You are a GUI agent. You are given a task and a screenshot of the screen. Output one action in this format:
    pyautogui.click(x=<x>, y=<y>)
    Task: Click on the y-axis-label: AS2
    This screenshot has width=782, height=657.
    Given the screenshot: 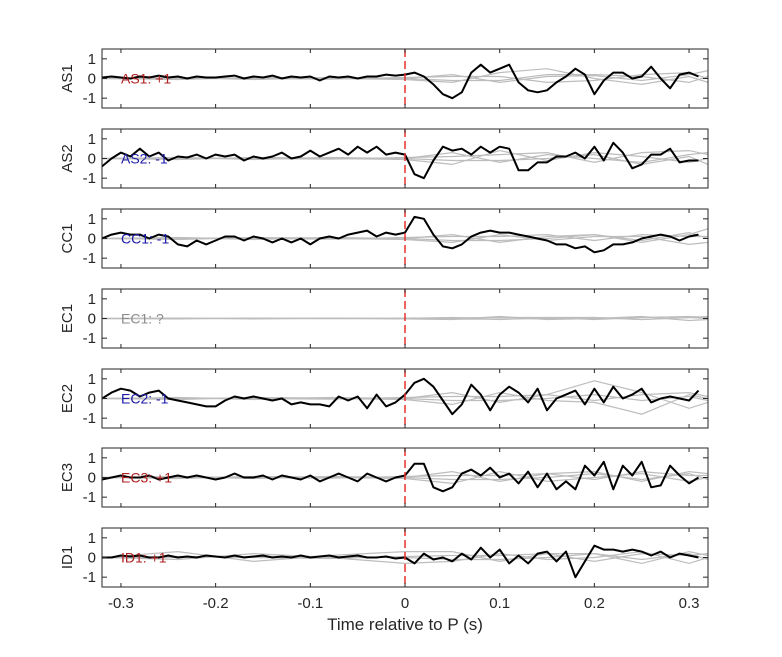 What is the action you would take?
    pyautogui.click(x=67, y=158)
    